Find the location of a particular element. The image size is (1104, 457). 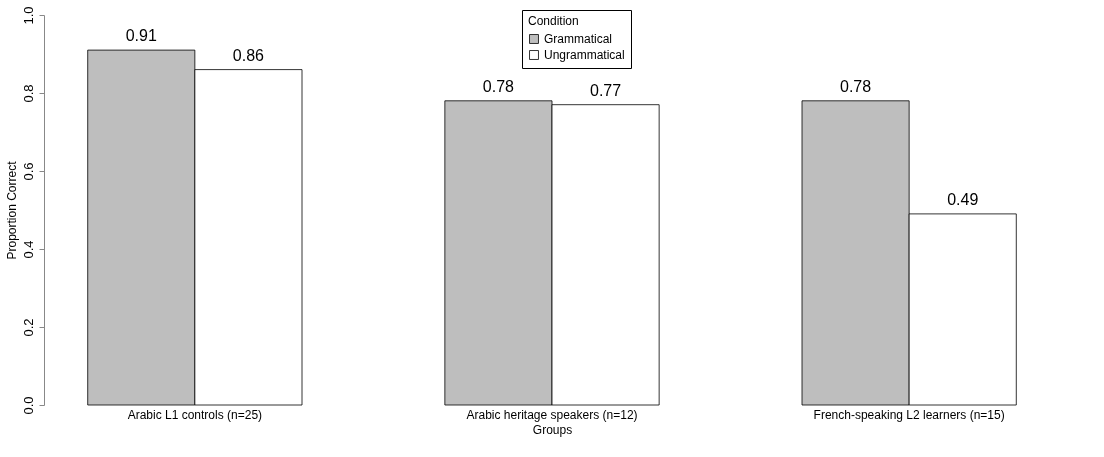

x-tick-label: Arabic L1 controls (n=25) is located at coordinates (195, 414).